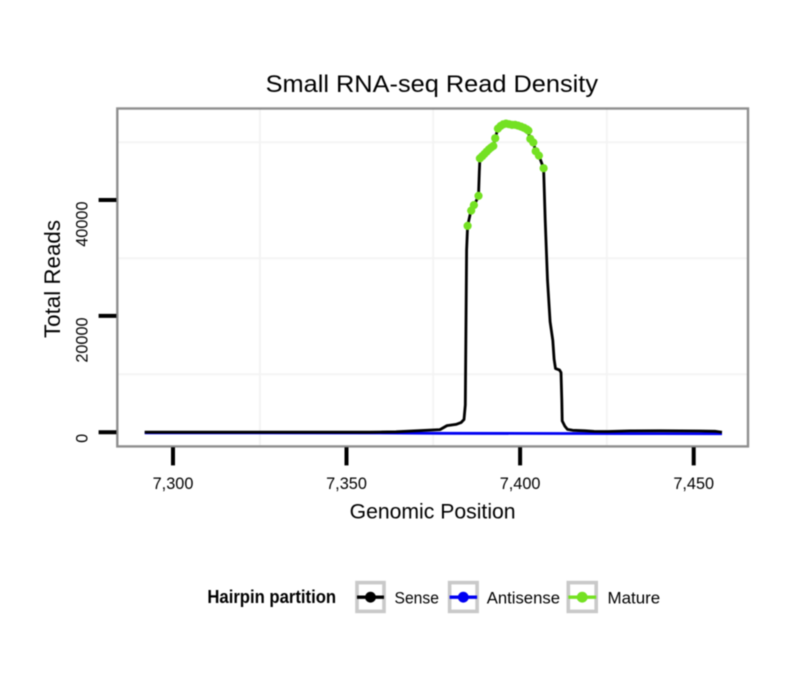  What do you see at coordinates (433, 512) in the screenshot?
I see `svg-text: Genomic Position` at bounding box center [433, 512].